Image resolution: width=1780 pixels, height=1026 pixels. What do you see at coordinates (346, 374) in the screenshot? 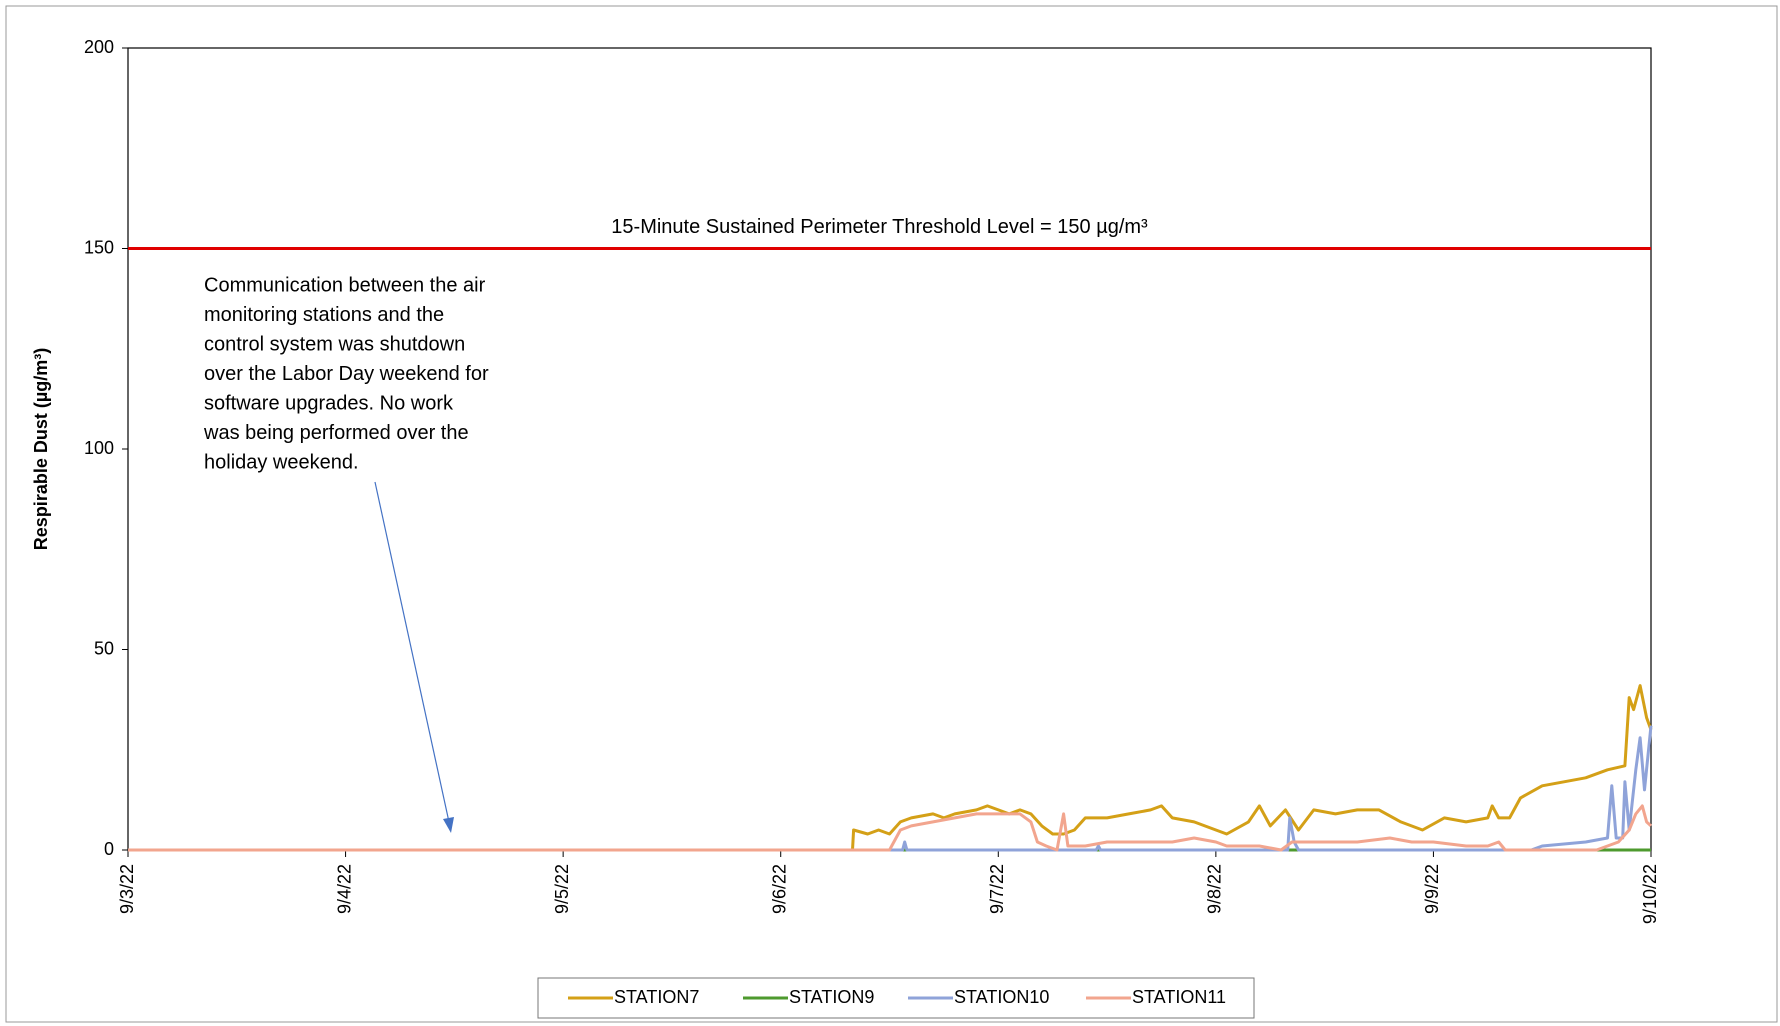
I see `annotation-line: over the Labor Day weekend for` at bounding box center [346, 374].